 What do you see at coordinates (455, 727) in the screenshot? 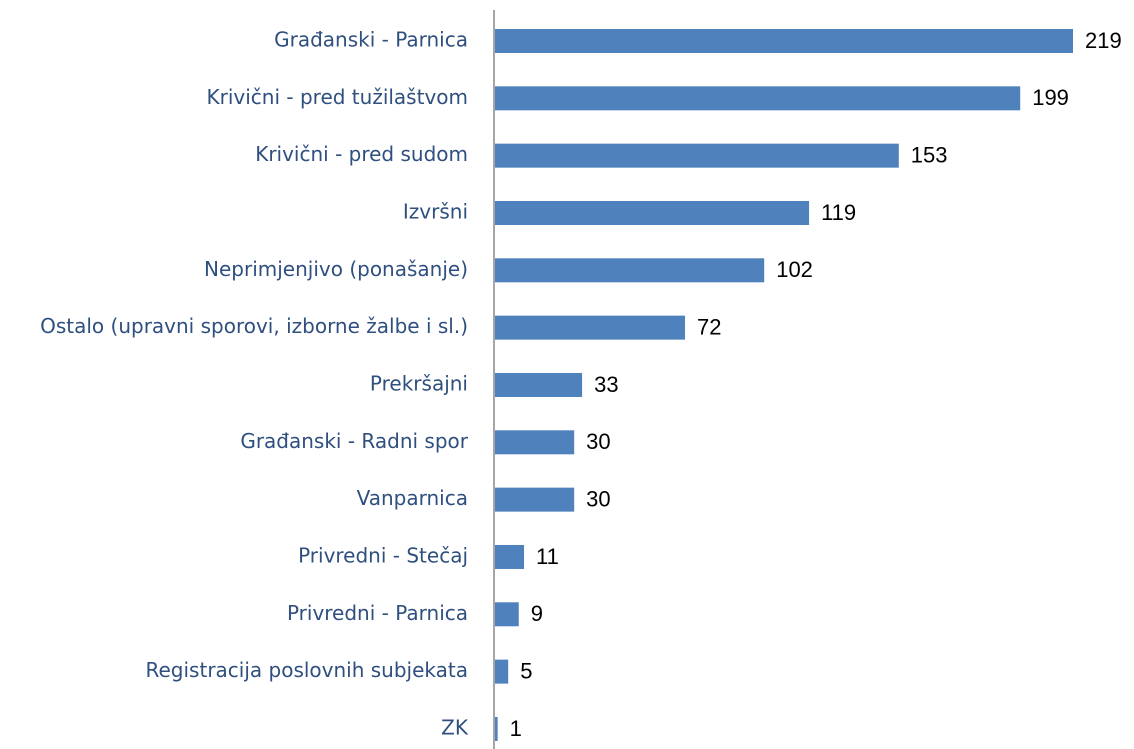
I see `category-label: ZK` at bounding box center [455, 727].